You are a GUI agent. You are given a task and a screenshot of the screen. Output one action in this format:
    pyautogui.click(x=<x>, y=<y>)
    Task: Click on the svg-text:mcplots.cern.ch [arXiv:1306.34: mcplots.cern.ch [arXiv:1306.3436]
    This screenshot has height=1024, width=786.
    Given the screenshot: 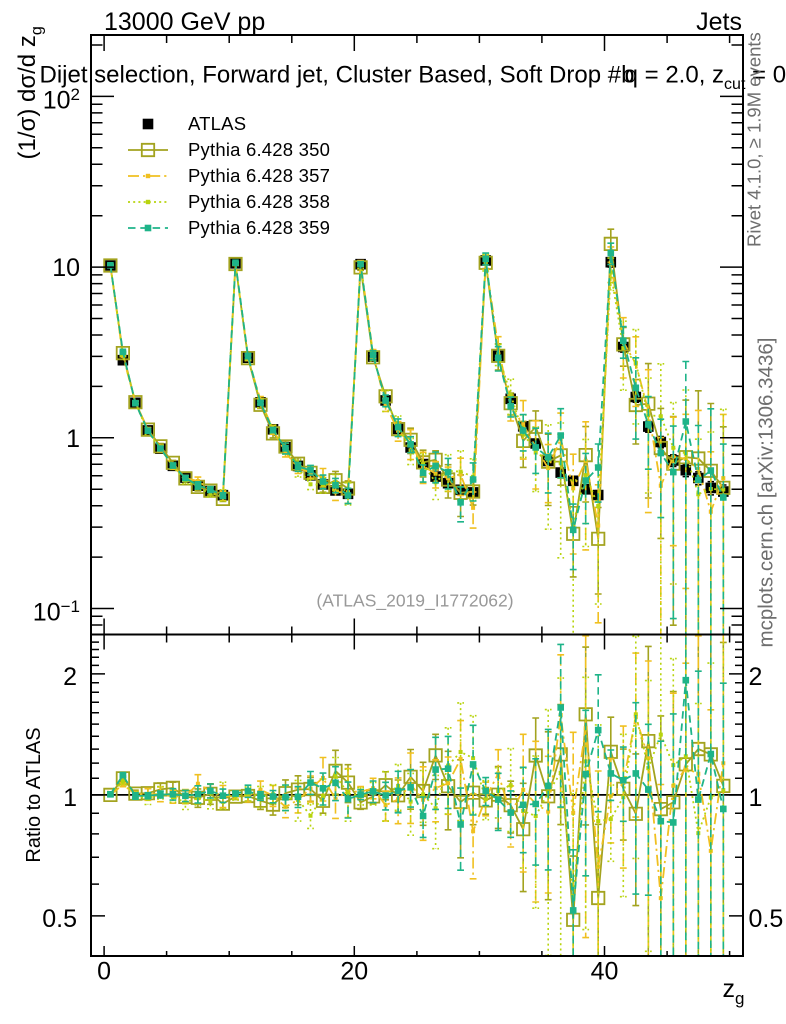 What is the action you would take?
    pyautogui.click(x=766, y=493)
    